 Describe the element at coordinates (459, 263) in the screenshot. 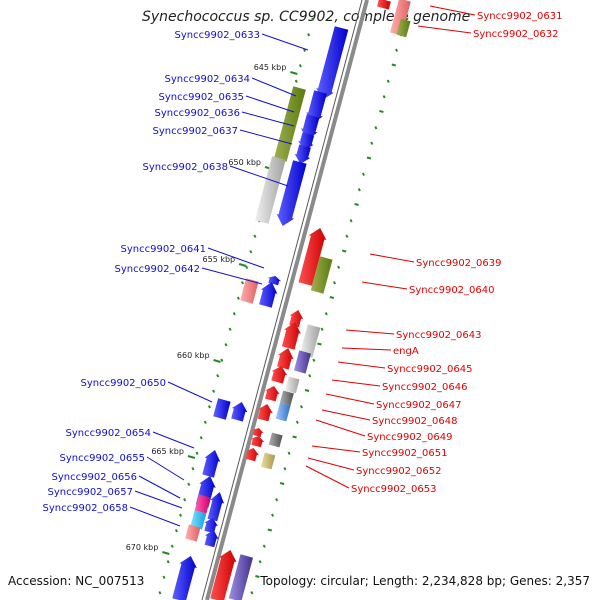

I see `reverse-gene-label: Syncc9902_0639` at that location.